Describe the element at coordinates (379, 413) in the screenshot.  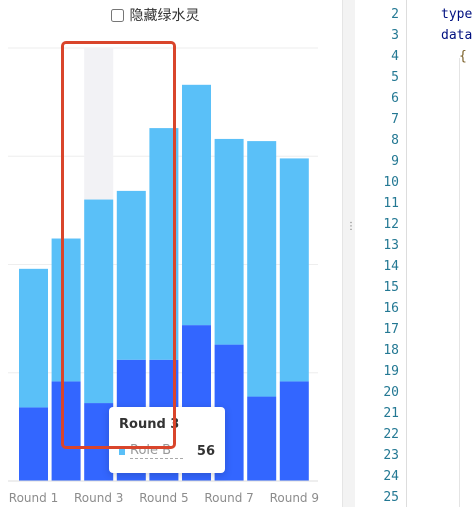
I see `line-number: 21` at that location.